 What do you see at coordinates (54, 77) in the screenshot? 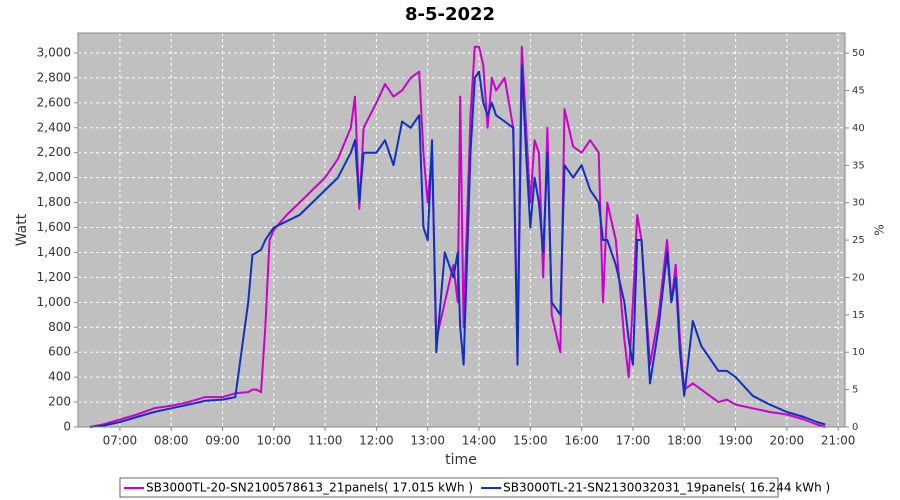
I see `y-tick-label: 2,800` at bounding box center [54, 77].